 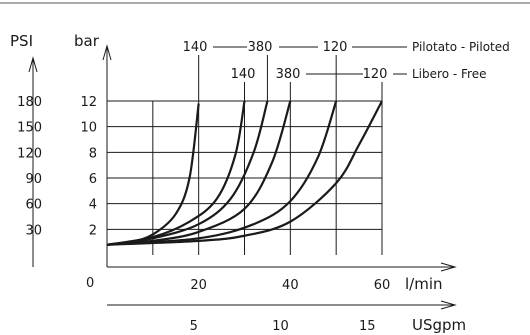 What do you see at coordinates (93, 179) in the screenshot?
I see `y-tick-label-2: 6` at bounding box center [93, 179].